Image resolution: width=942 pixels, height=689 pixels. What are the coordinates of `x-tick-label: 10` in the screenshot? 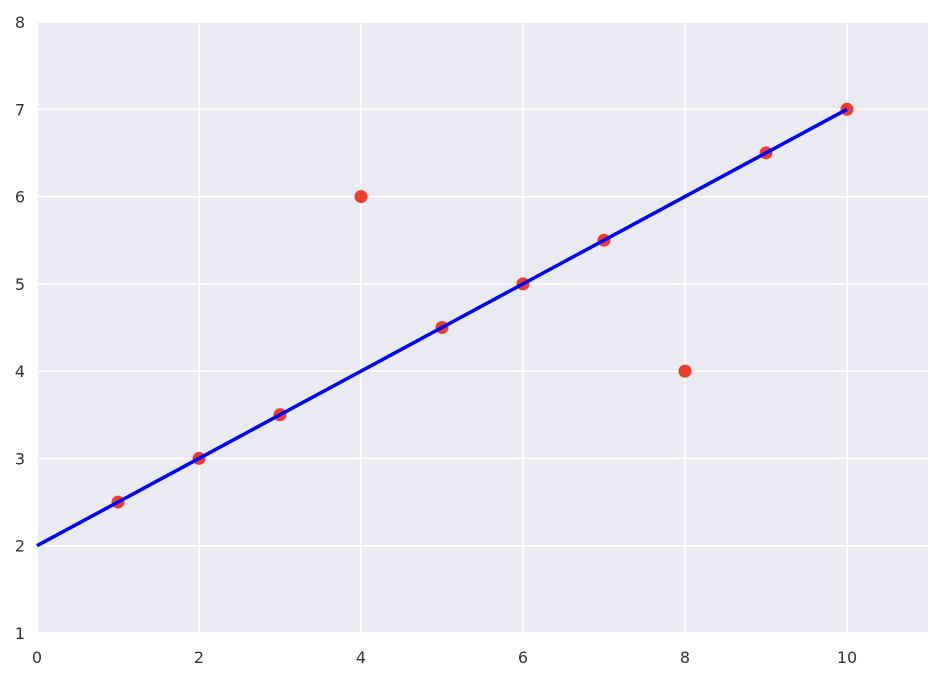 It's located at (847, 657).